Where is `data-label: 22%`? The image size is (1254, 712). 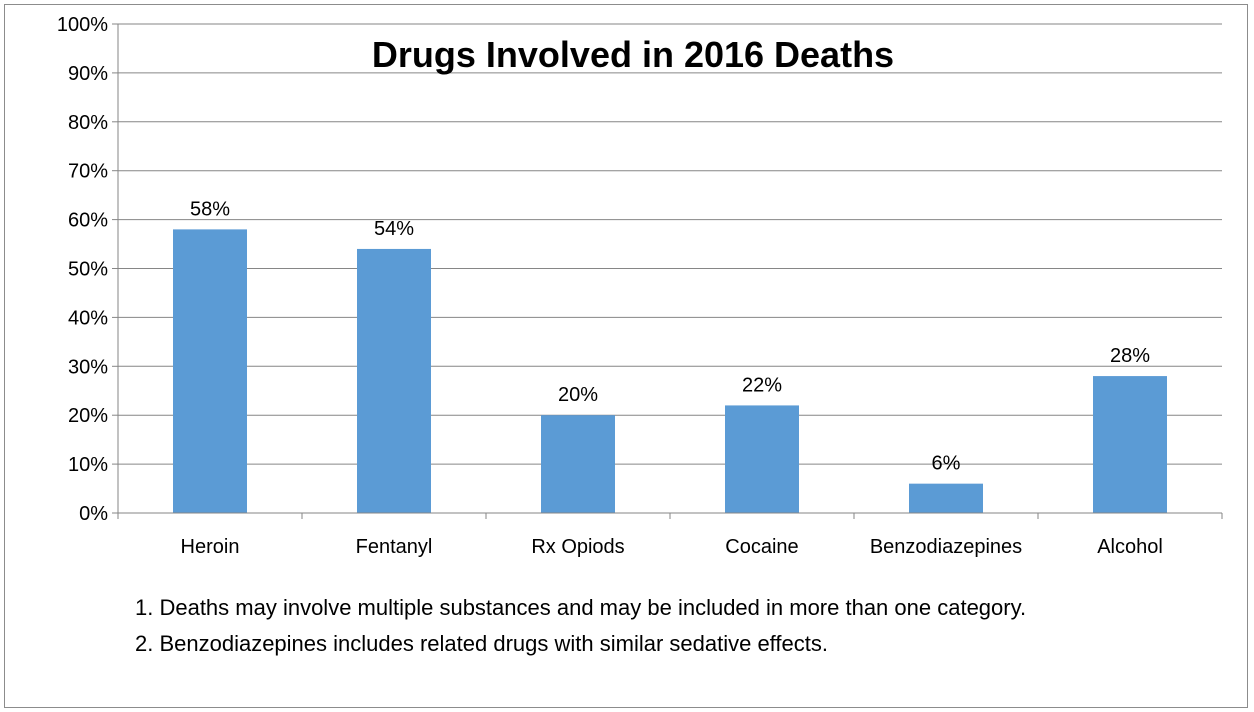
data-label: 22% is located at coordinates (762, 385).